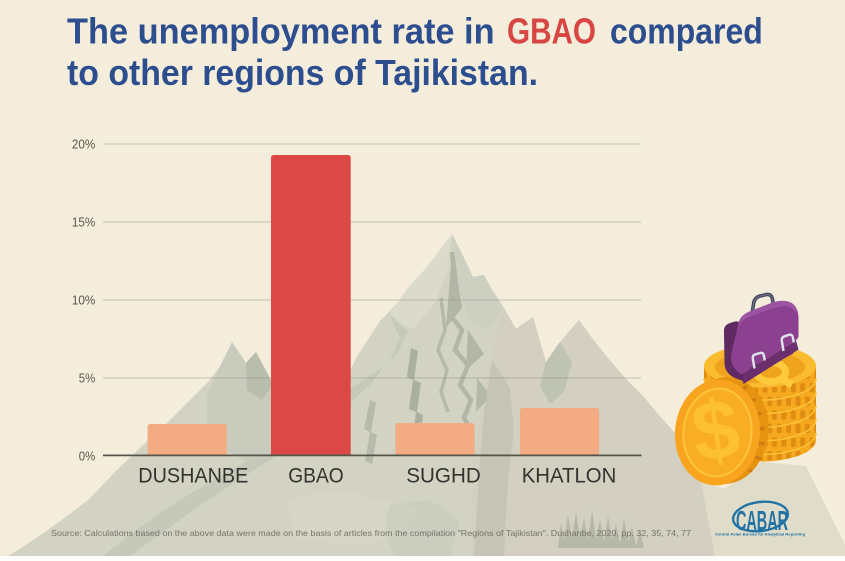  What do you see at coordinates (281, 31) in the screenshot?
I see `svg-text: The unemployment rate in` at bounding box center [281, 31].